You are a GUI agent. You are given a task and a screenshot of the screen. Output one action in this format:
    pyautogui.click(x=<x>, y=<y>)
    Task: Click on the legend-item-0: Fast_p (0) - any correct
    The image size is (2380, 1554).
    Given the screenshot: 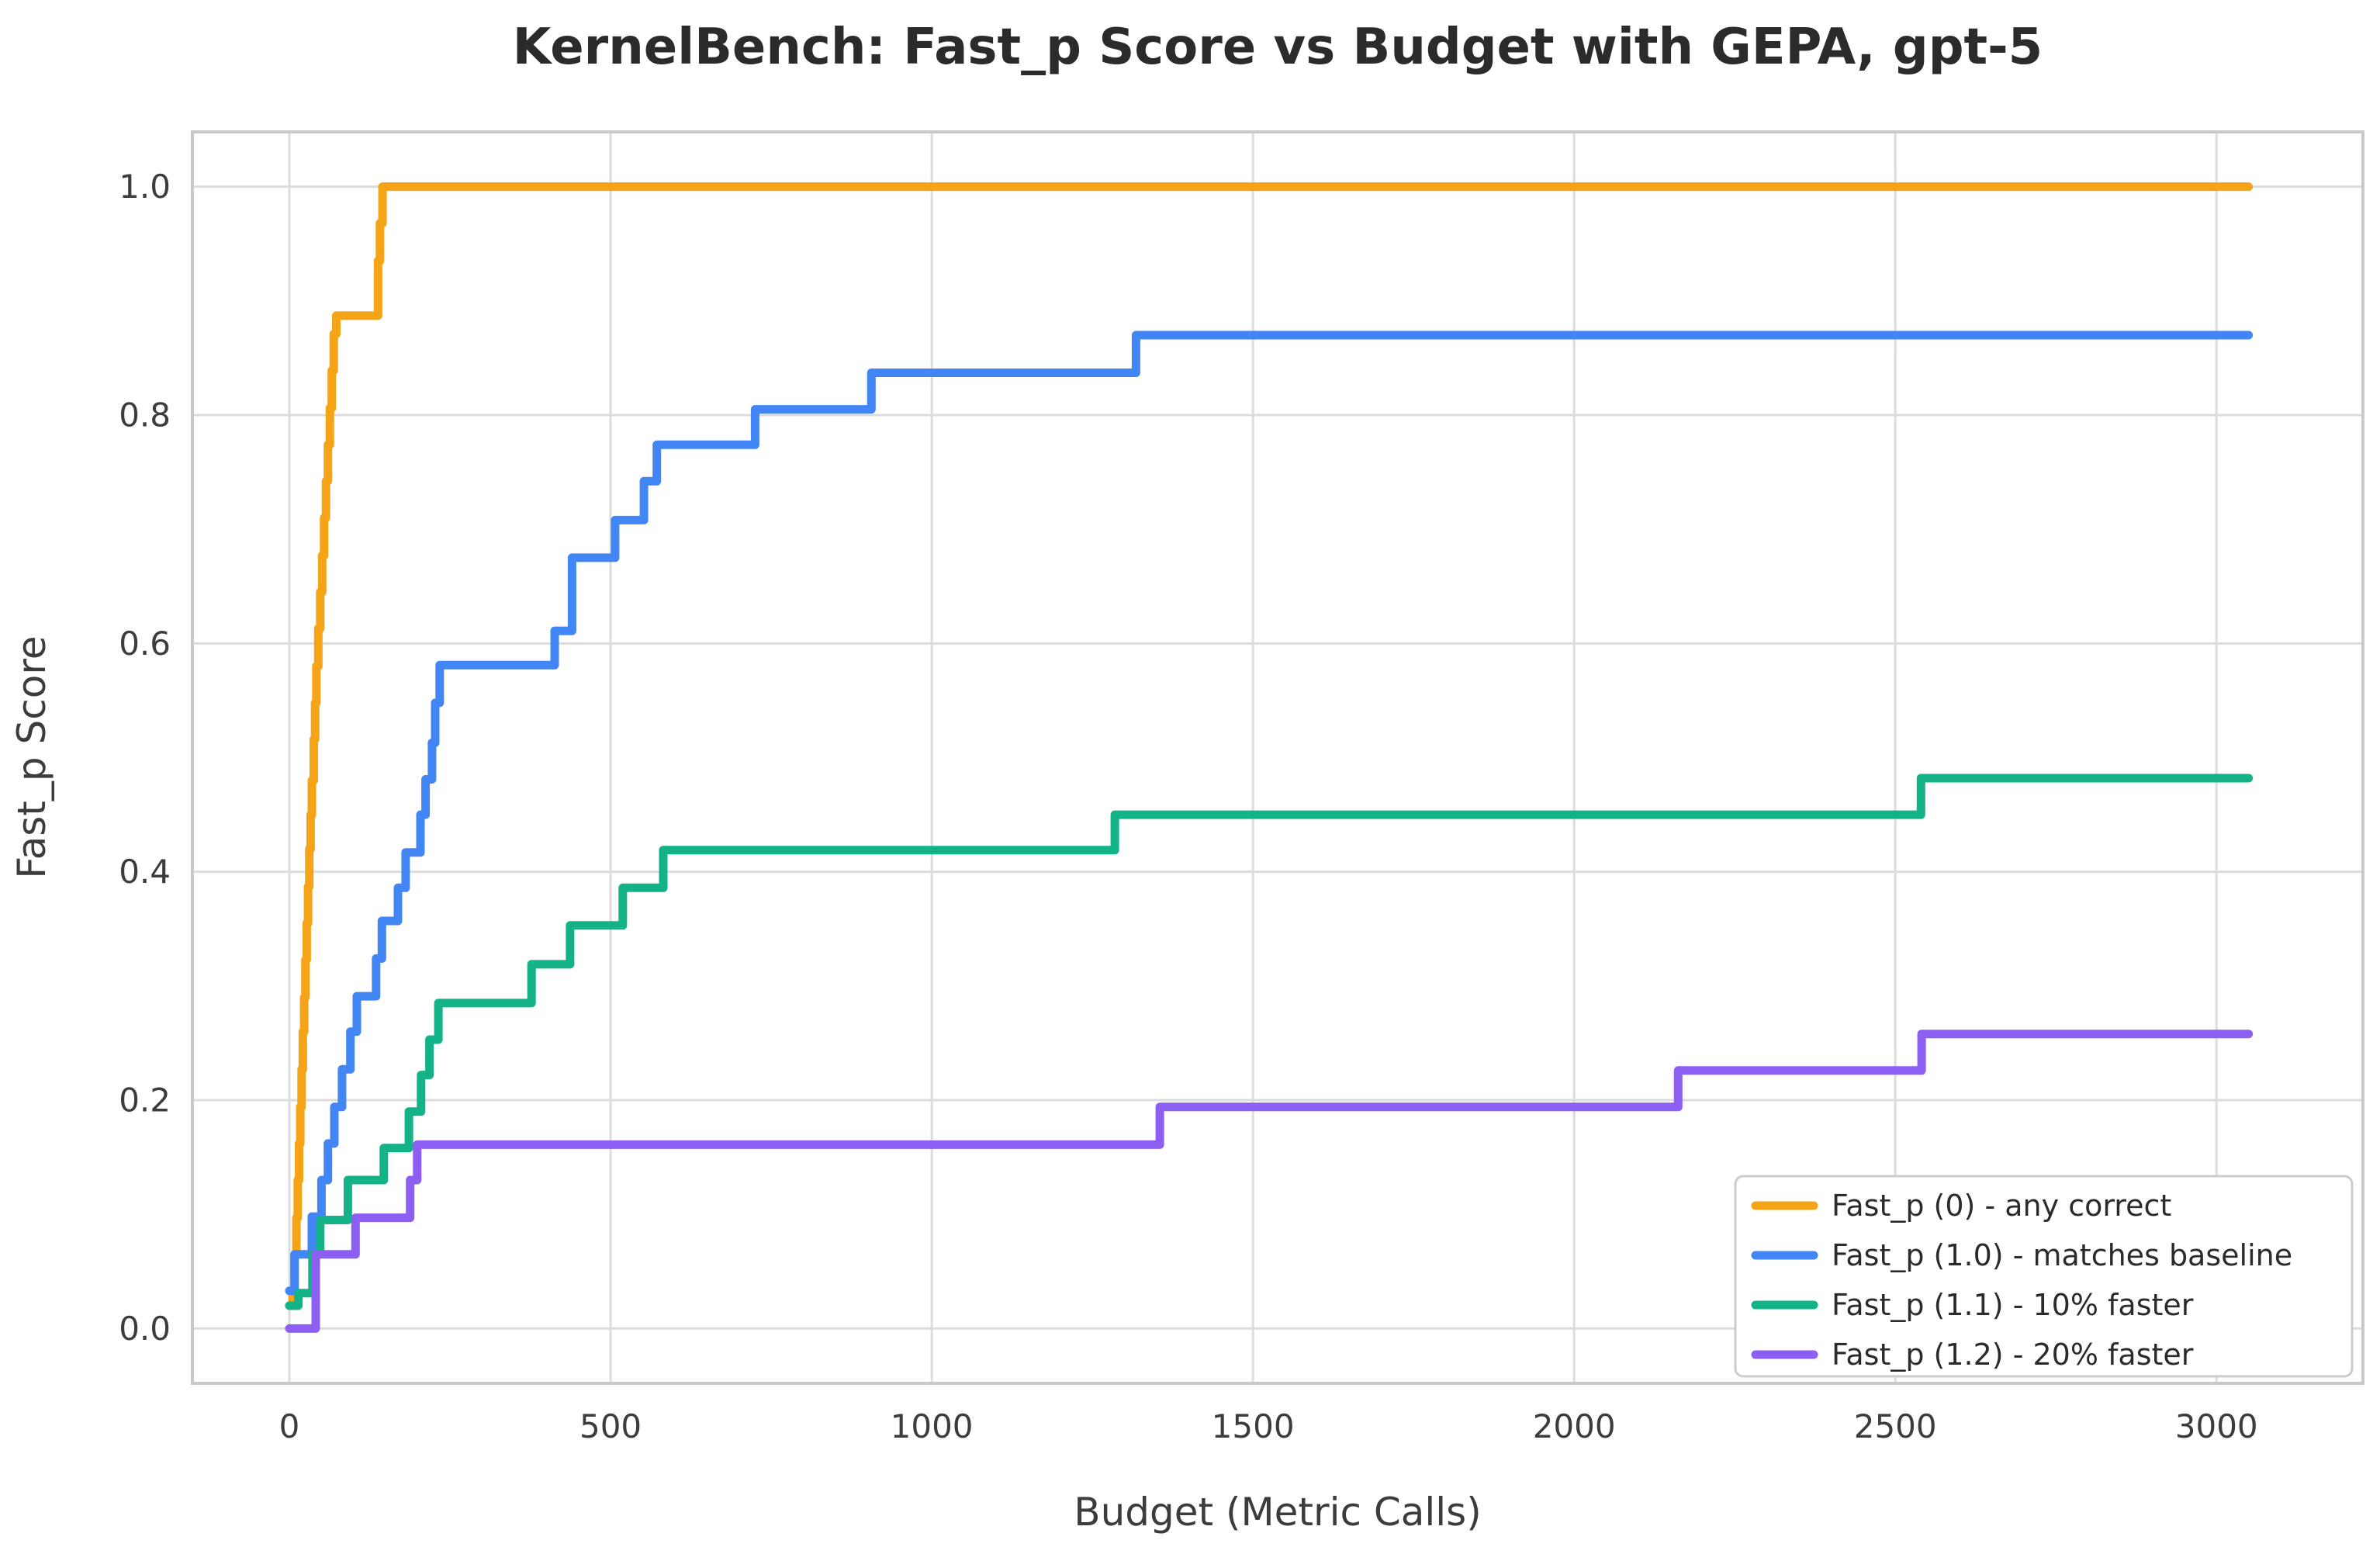 What is the action you would take?
    pyautogui.click(x=1961, y=1206)
    